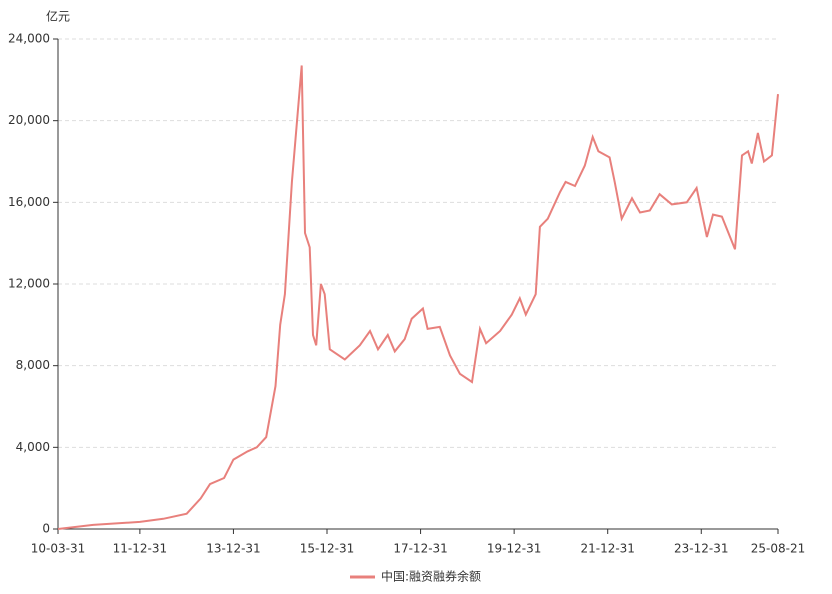  Describe the element at coordinates (33, 447) in the screenshot. I see `y-tick-label: 4,000` at that location.